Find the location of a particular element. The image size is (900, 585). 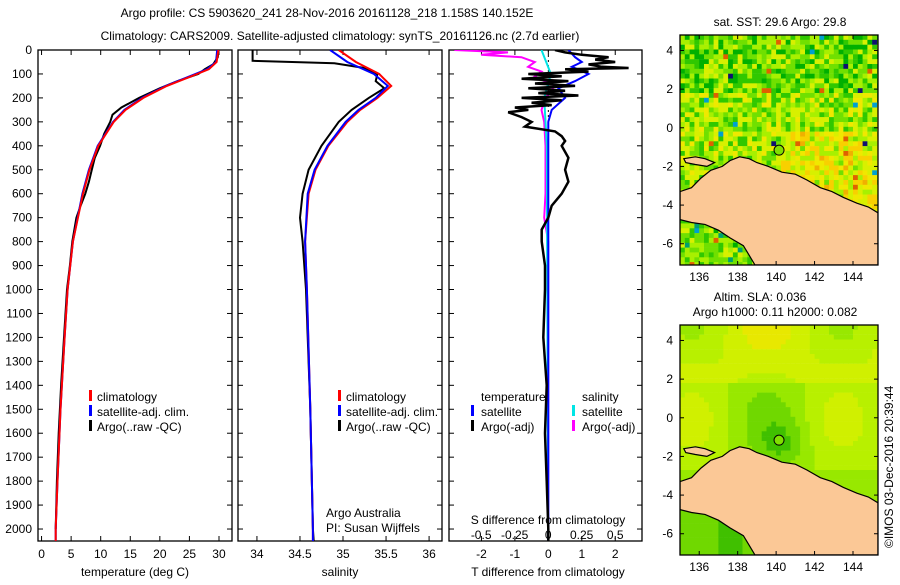

depth-tick-label: 1600 is located at coordinates (18, 433).